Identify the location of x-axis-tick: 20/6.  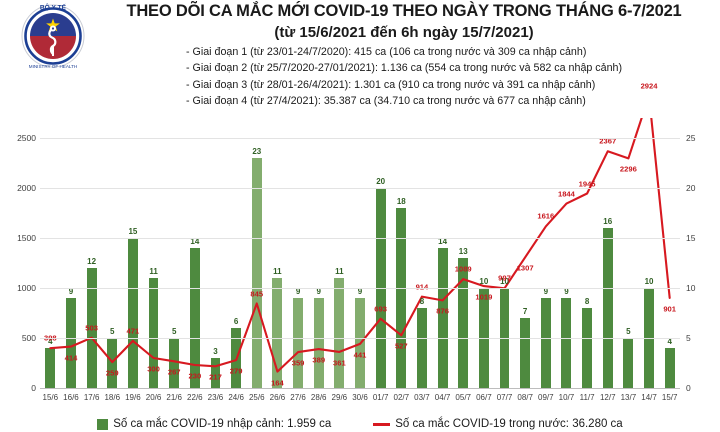
(153, 397).